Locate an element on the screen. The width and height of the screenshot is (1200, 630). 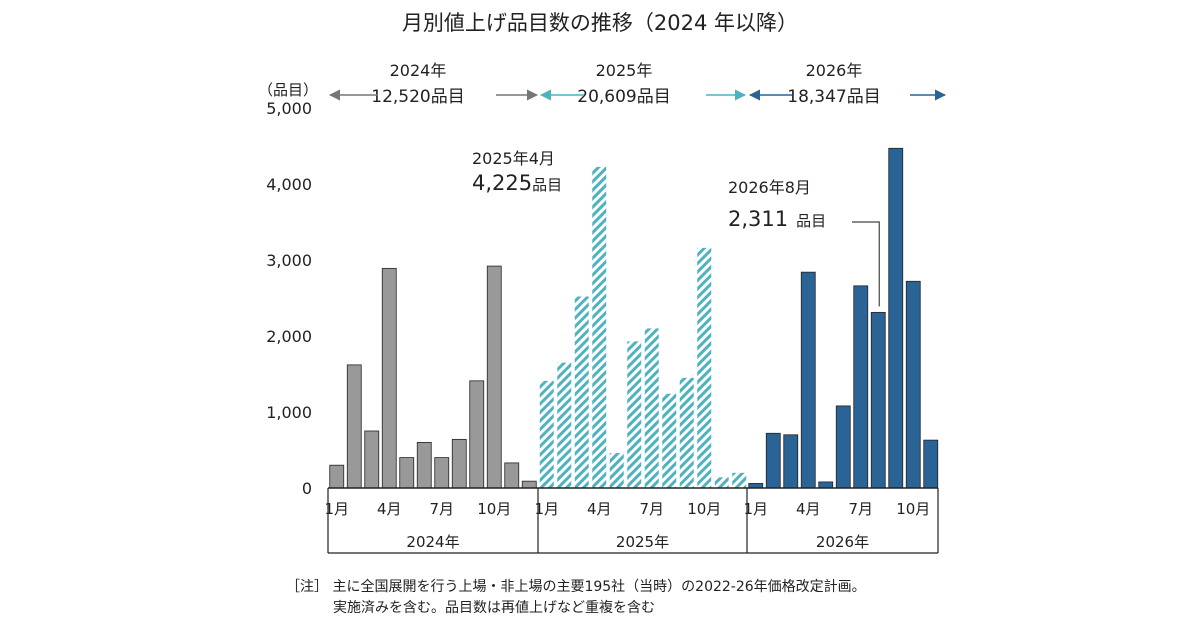
annotation-2025-apr-date: 2025年4月 is located at coordinates (513, 158).